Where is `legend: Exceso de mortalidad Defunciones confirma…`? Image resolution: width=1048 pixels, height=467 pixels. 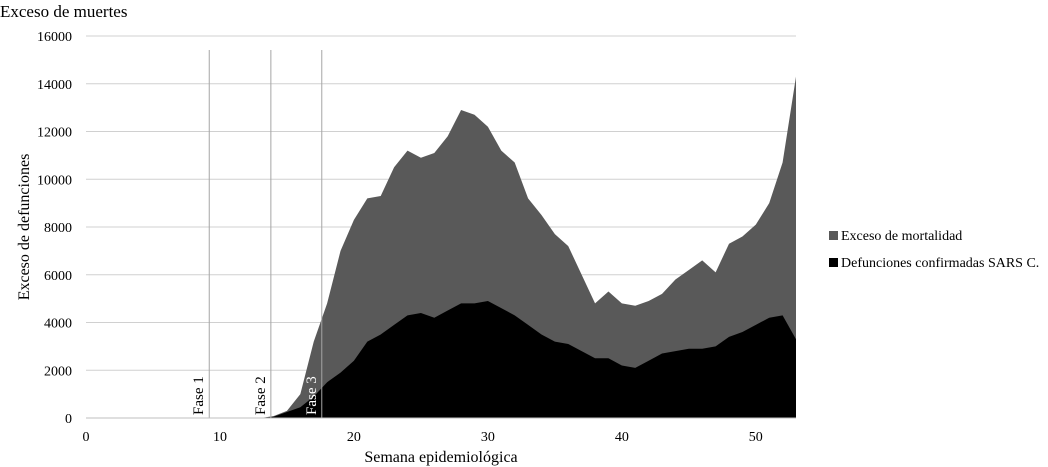
legend: Exceso de mortalidad Defunciones confirma… is located at coordinates (934, 250).